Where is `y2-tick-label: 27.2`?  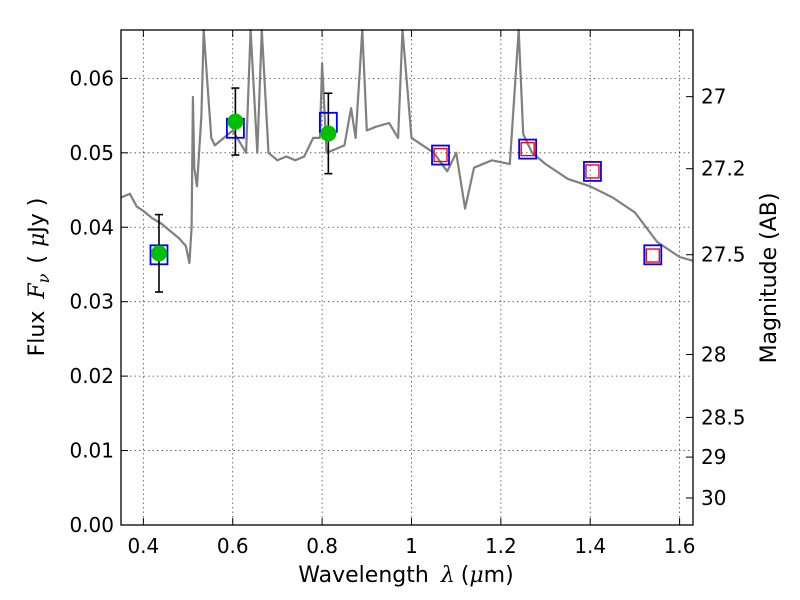 y2-tick-label: 27.2 is located at coordinates (723, 169).